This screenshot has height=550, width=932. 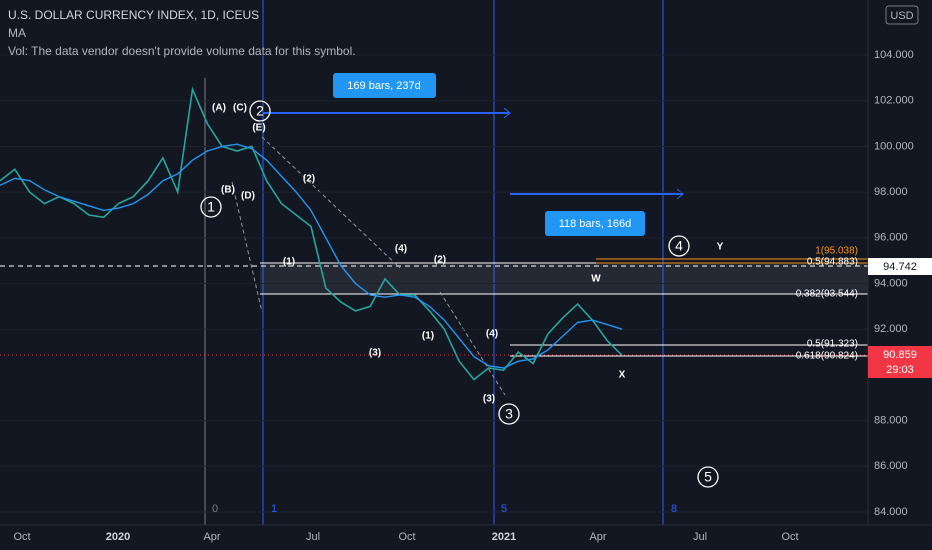 I want to click on y-tick-label: 100.000, so click(x=894, y=146).